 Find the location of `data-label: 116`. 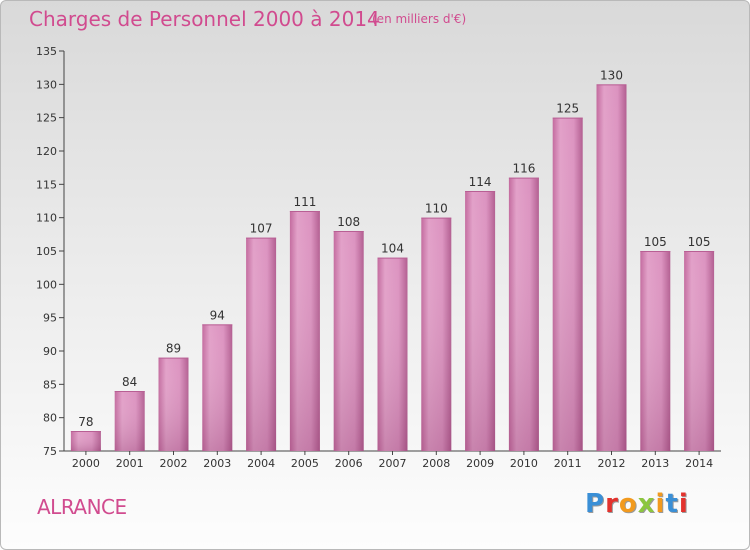

data-label: 116 is located at coordinates (523, 169).